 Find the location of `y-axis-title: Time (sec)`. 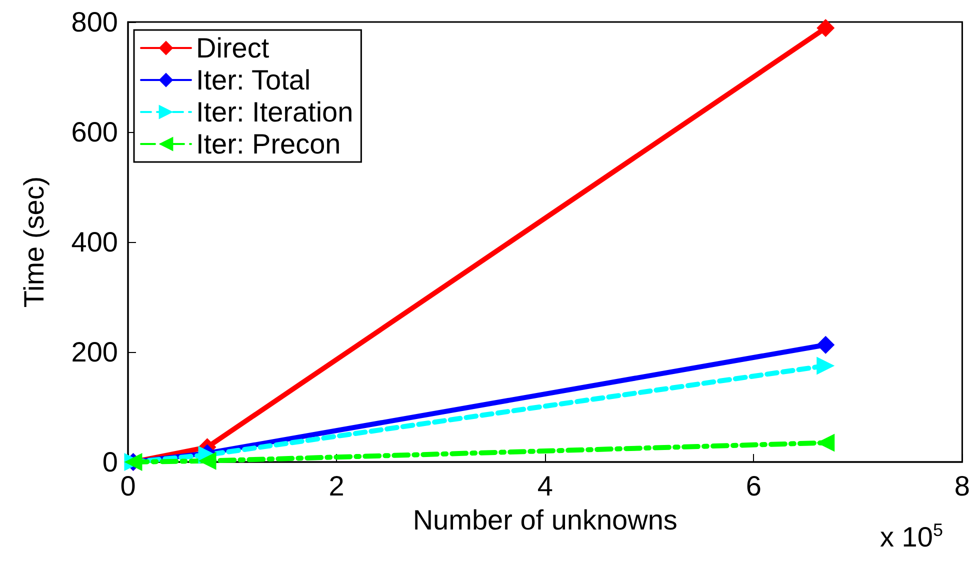

y-axis-title: Time (sec) is located at coordinates (34, 242).